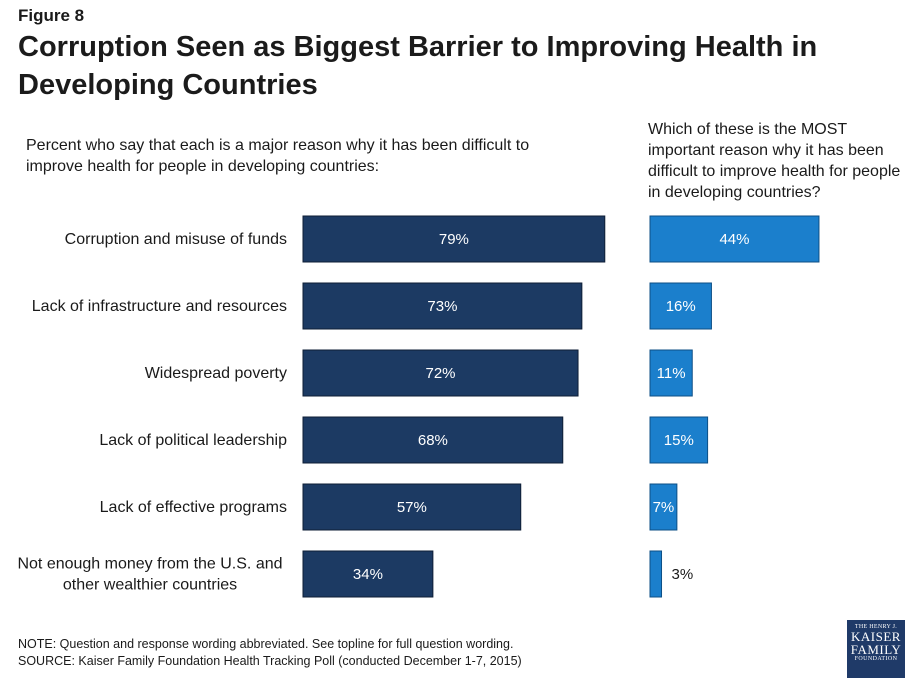 This screenshot has width=914, height=685. Describe the element at coordinates (176, 239) in the screenshot. I see `category-label: Corruption and misuse of funds` at that location.